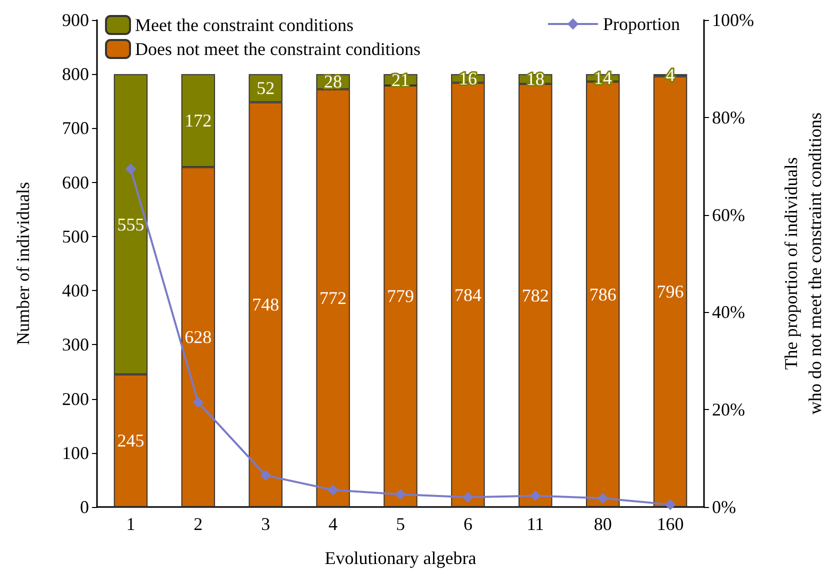  What do you see at coordinates (75, 74) in the screenshot?
I see `y-tick-label: 800` at bounding box center [75, 74].